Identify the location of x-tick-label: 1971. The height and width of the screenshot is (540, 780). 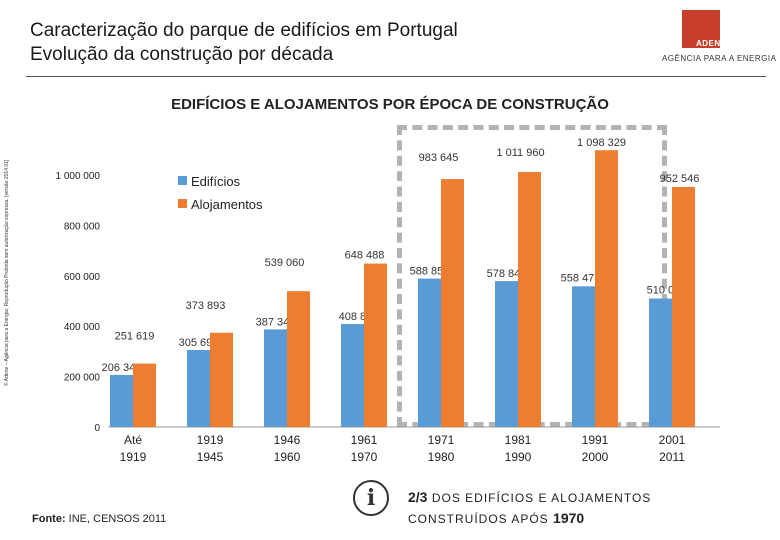
(441, 440).